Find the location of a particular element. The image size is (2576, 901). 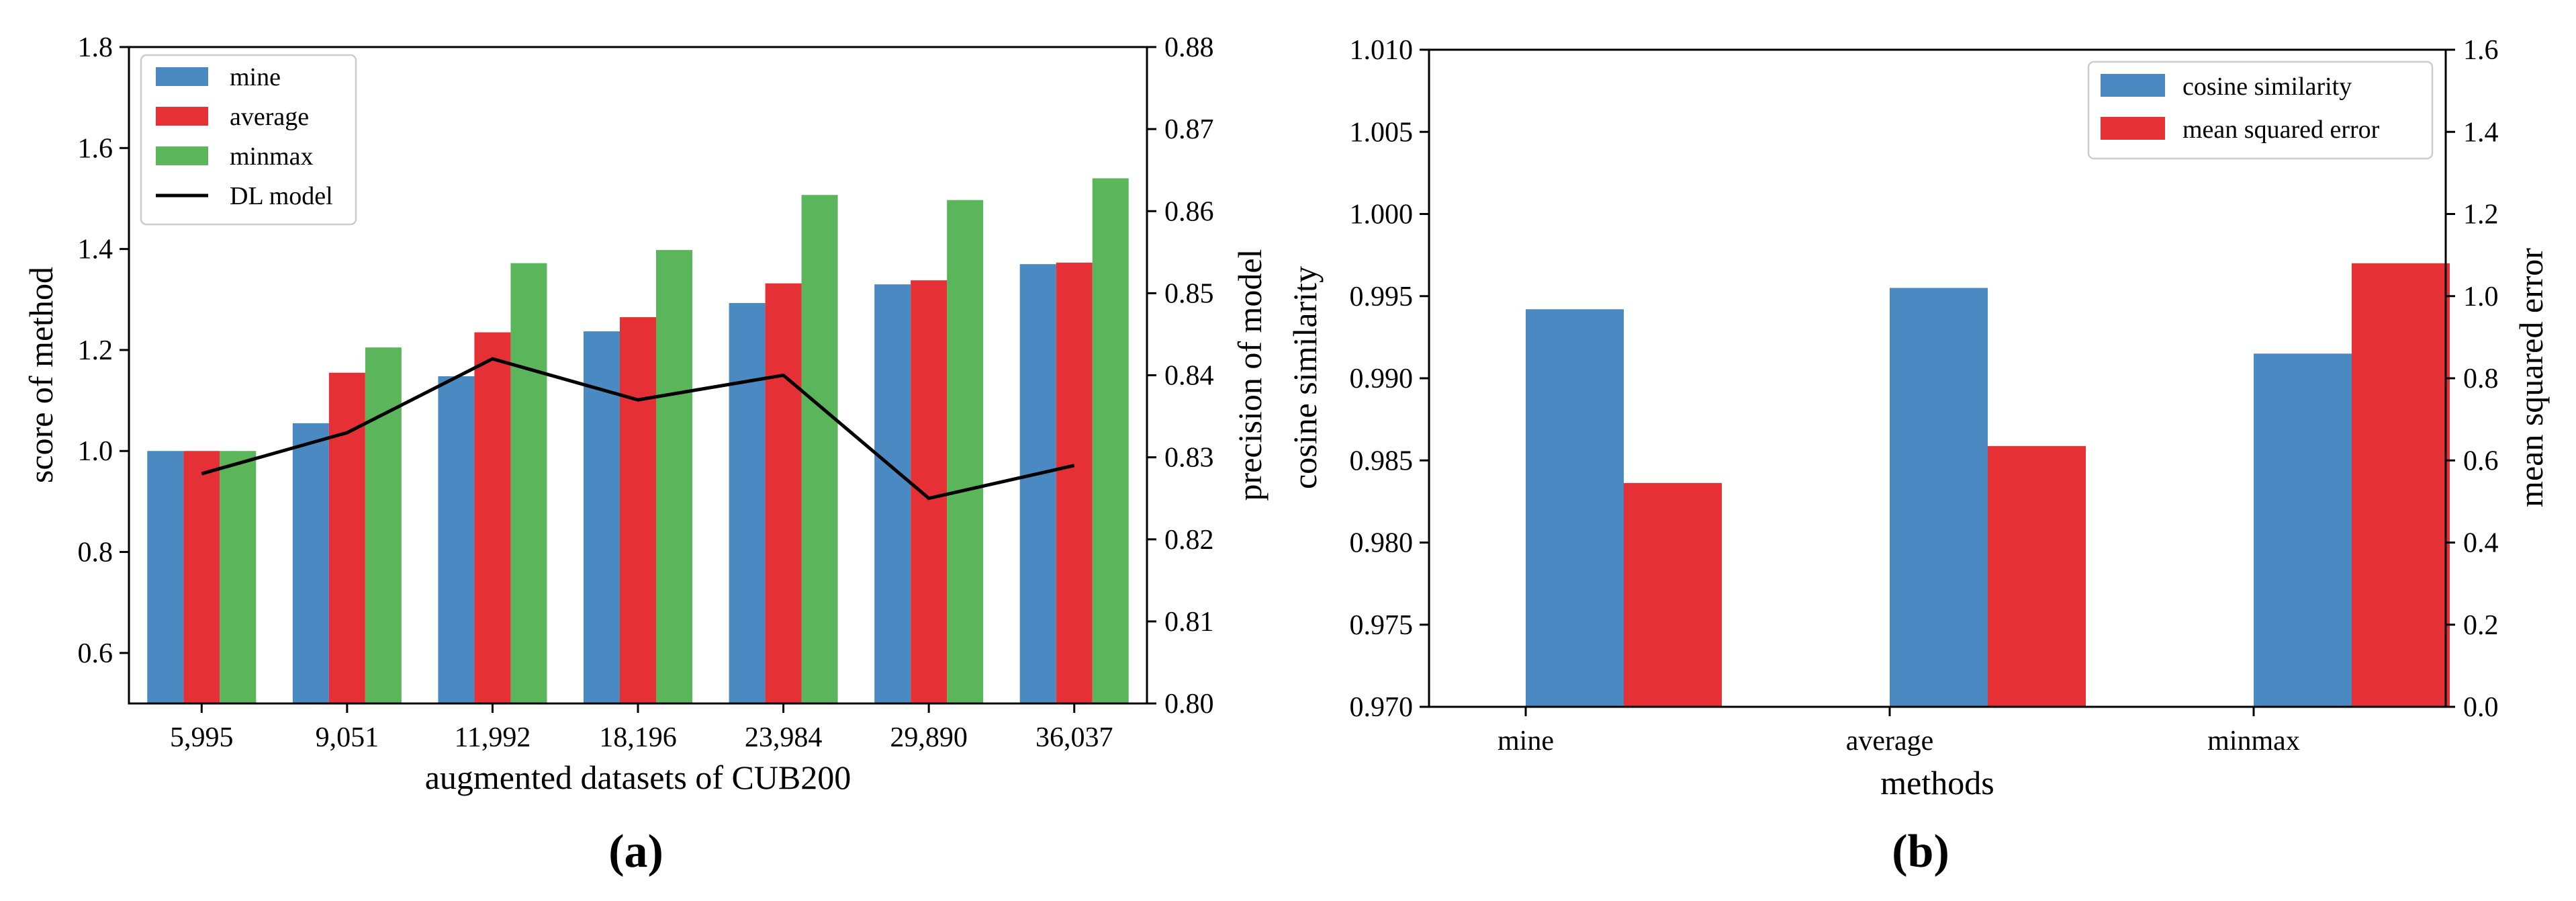

chart-b-panel-label: (b) is located at coordinates (1920, 851).